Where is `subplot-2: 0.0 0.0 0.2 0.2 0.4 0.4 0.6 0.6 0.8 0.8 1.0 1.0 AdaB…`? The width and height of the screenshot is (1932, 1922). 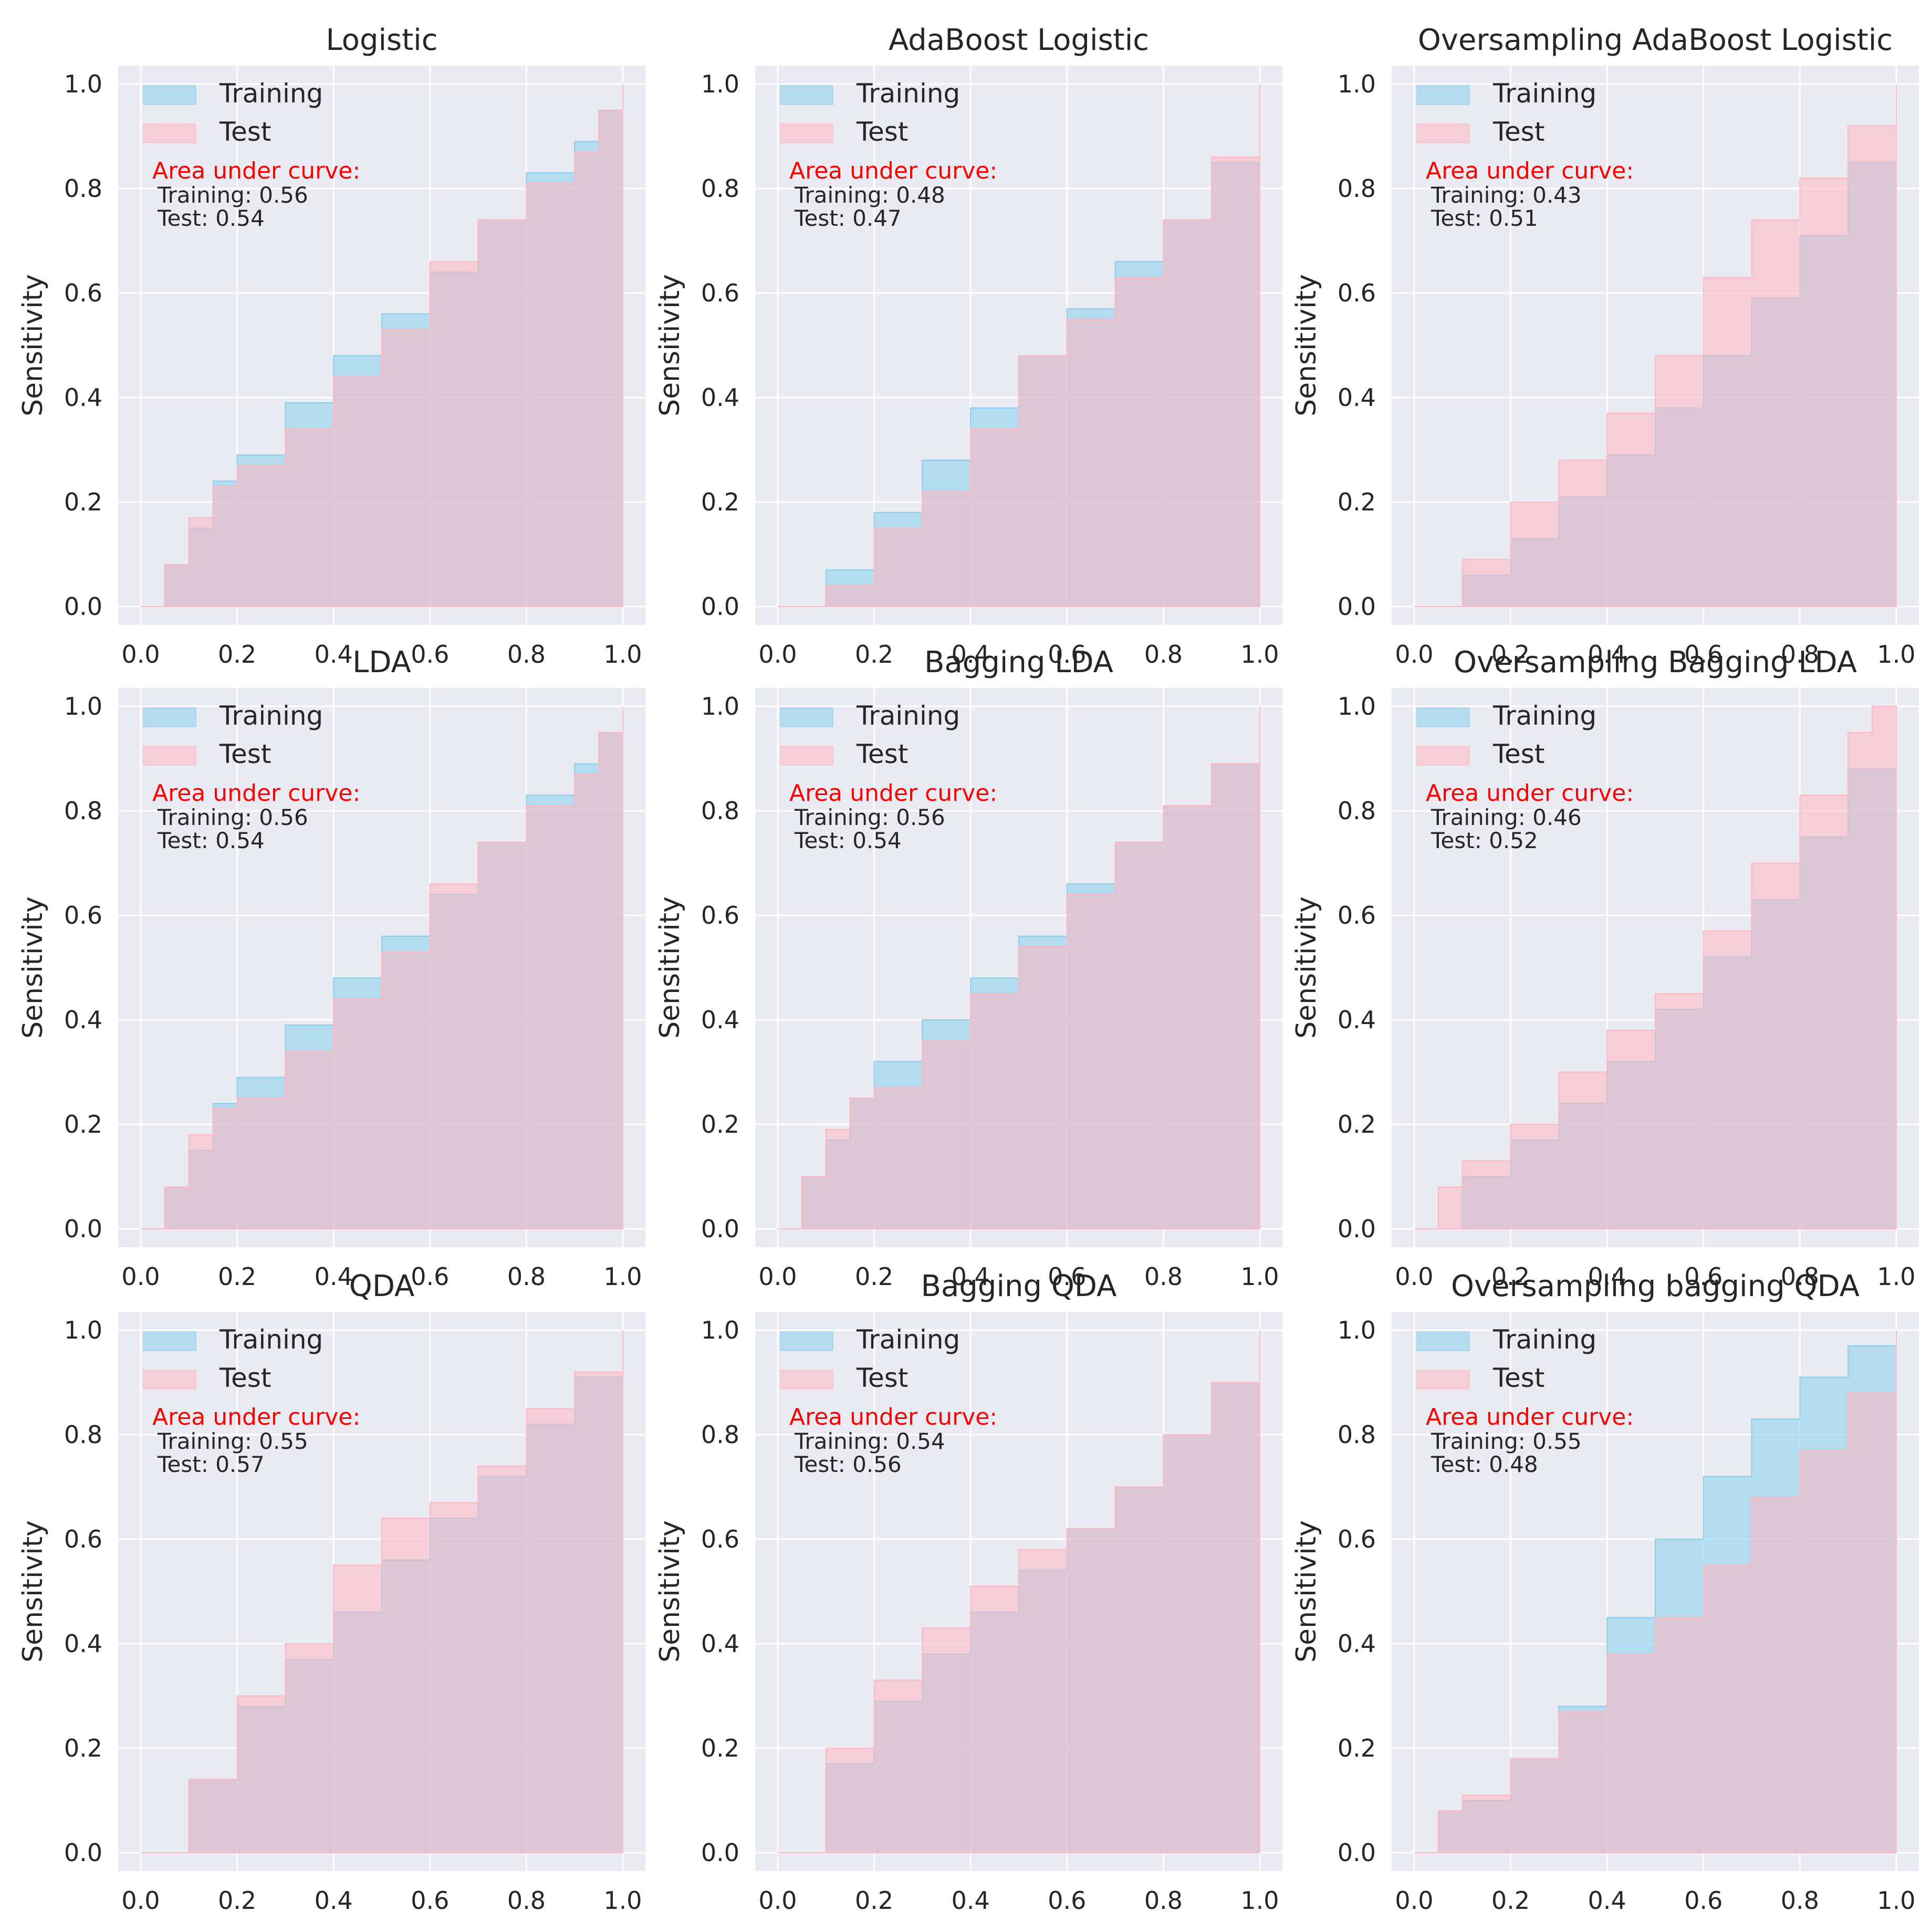
subplot-2: 0.0 0.0 0.2 0.2 0.4 0.4 0.6 0.6 0.8 0.8 1.0 1.0 AdaB… is located at coordinates (968, 345).